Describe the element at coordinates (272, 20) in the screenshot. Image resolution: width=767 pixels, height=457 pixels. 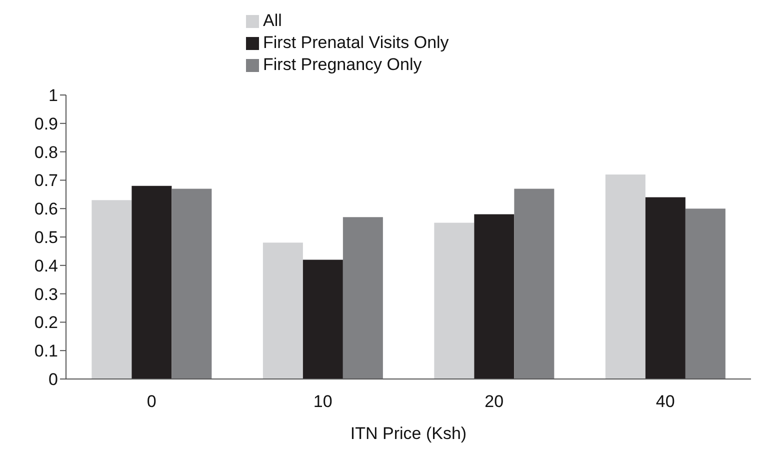
I see `legend-label: All` at that location.